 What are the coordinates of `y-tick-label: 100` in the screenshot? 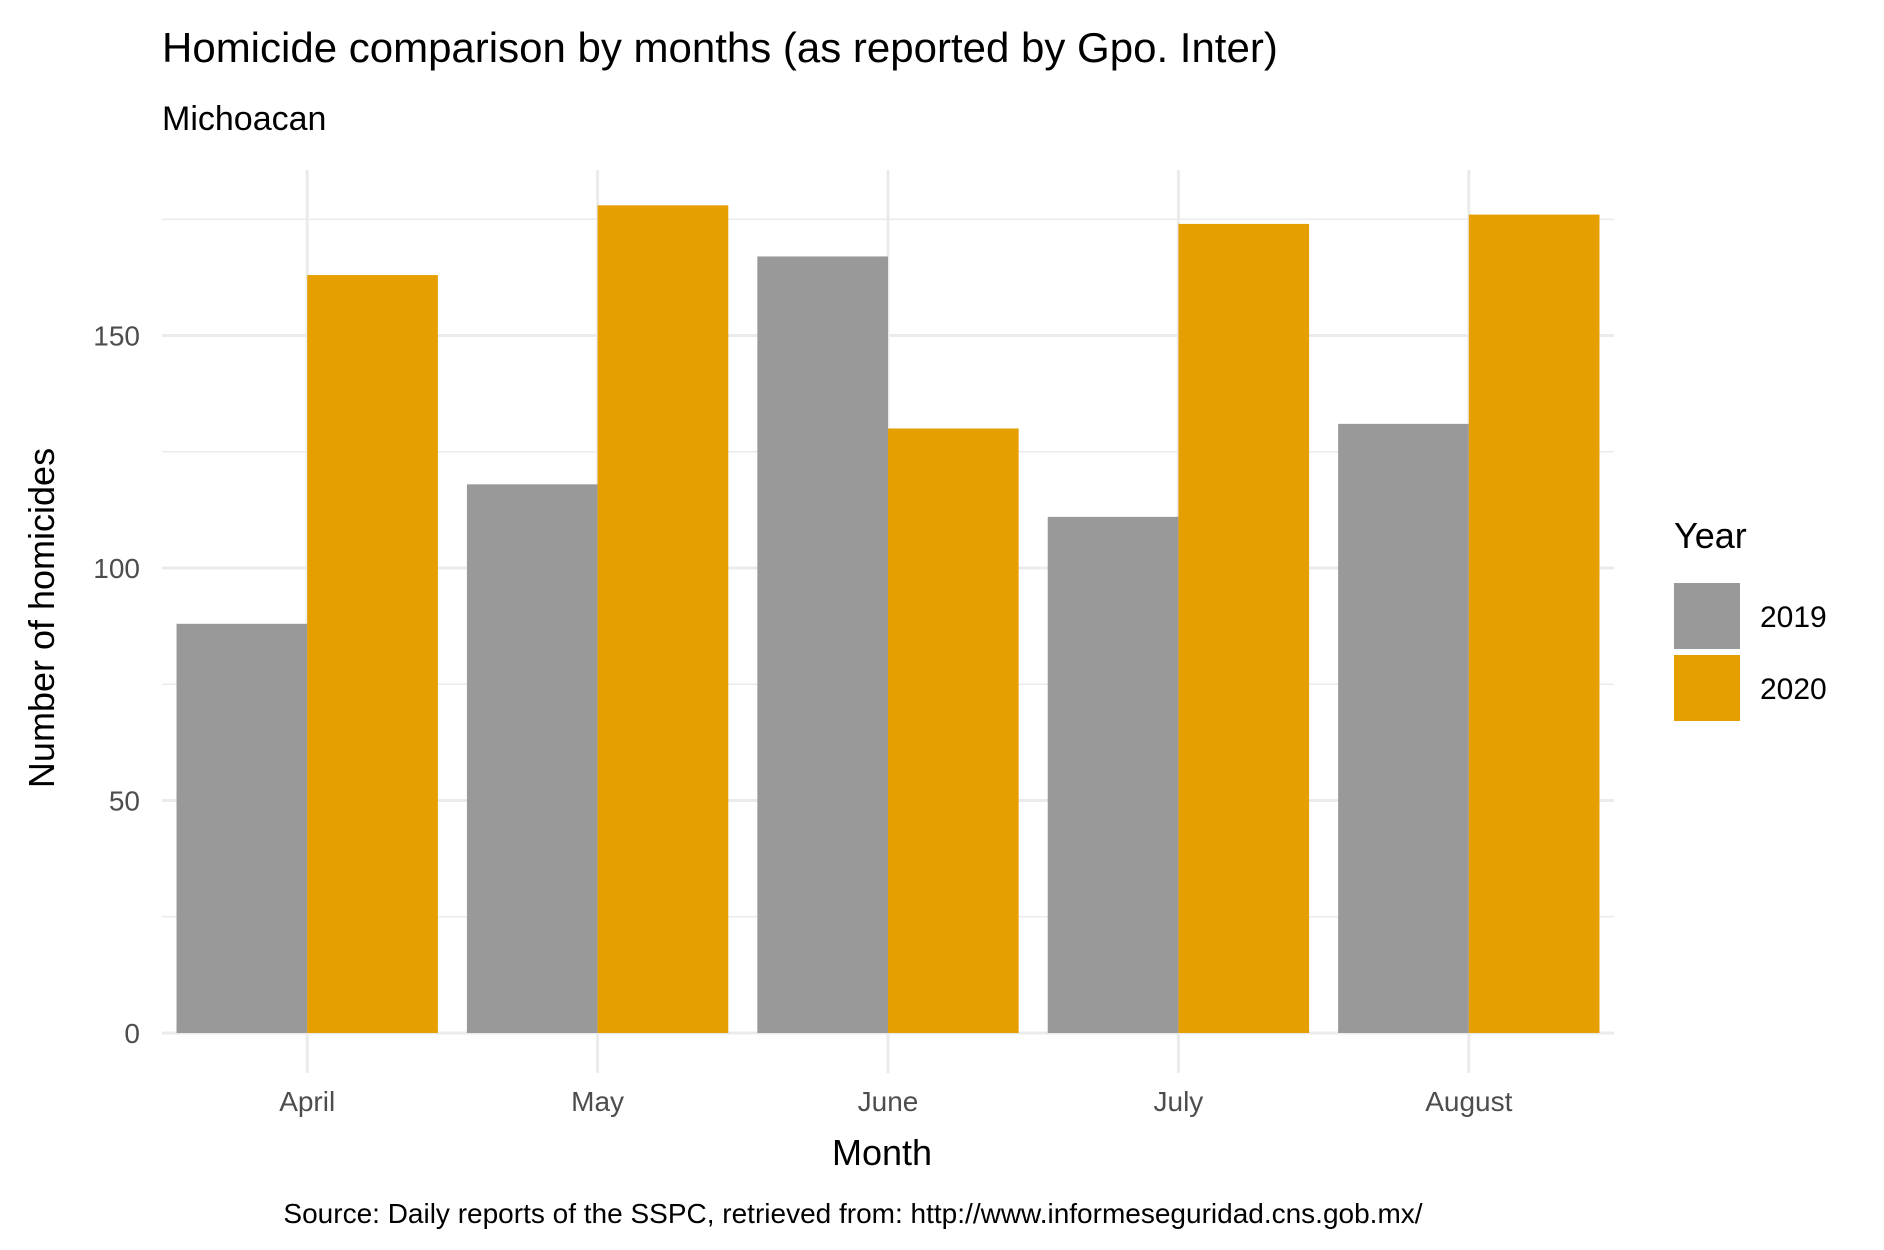 It's located at (116, 568).